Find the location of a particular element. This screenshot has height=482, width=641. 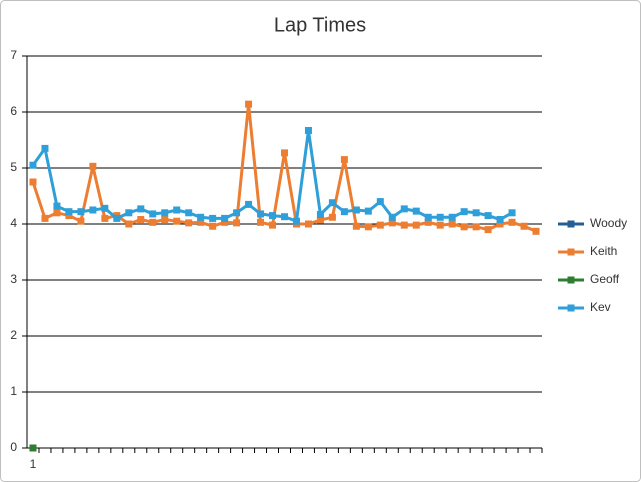

legend-label: Keith is located at coordinates (603, 251).